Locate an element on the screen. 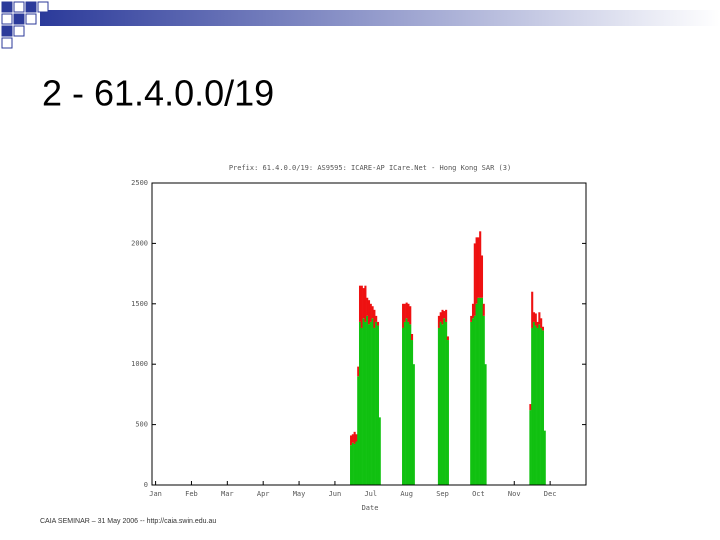  corner-squares is located at coordinates (25, 25).